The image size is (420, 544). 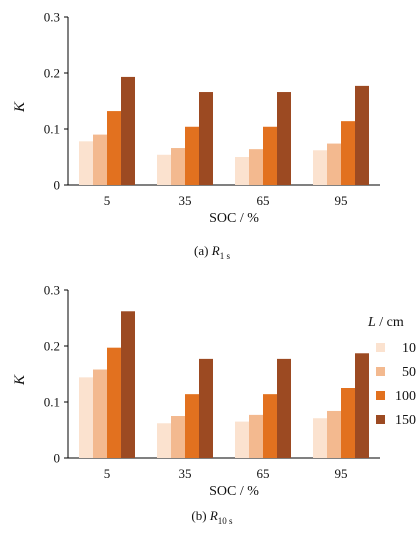 What do you see at coordinates (256, 436) in the screenshot?
I see `bar-b-soc65-L50` at bounding box center [256, 436].